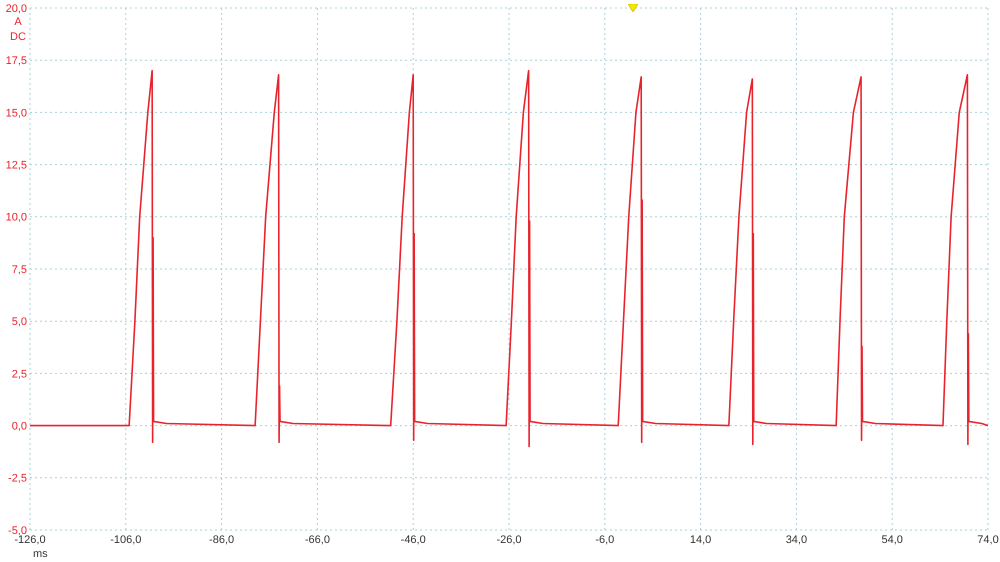 This screenshot has height=562, width=1000. What do you see at coordinates (221, 540) in the screenshot?
I see `x-tick-label: -86,0` at bounding box center [221, 540].